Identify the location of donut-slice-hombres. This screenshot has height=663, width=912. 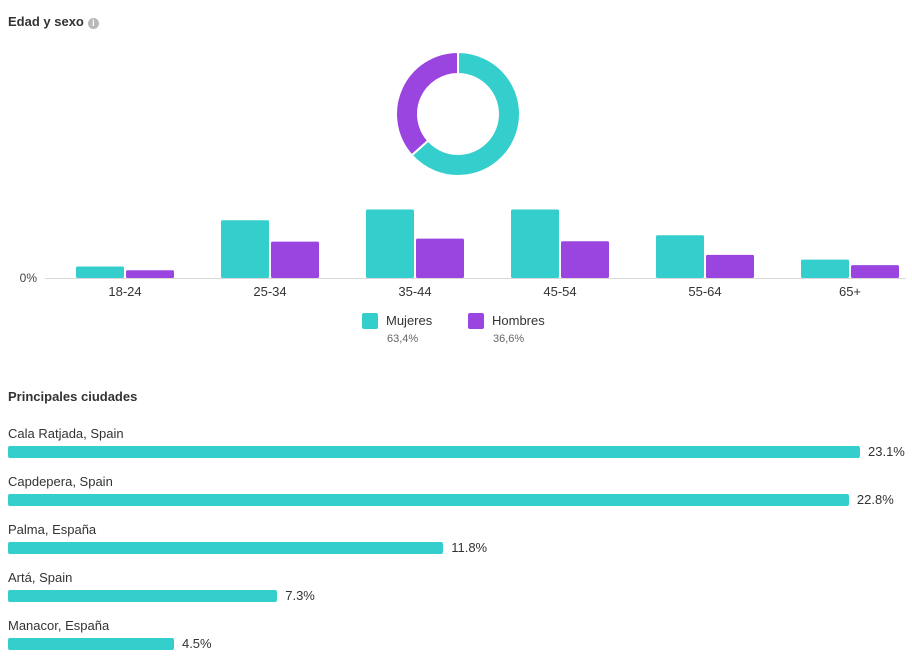
(427, 103).